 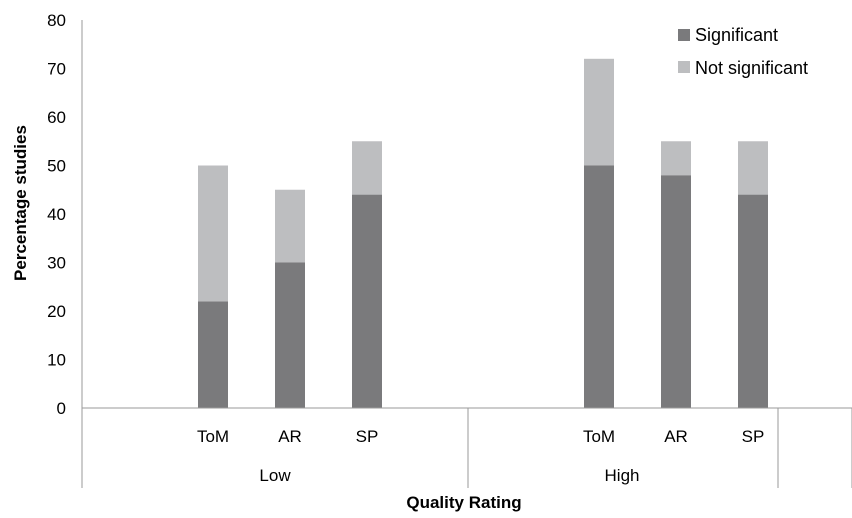 What do you see at coordinates (676, 158) in the screenshot?
I see `bar-high-ar-not-significant` at bounding box center [676, 158].